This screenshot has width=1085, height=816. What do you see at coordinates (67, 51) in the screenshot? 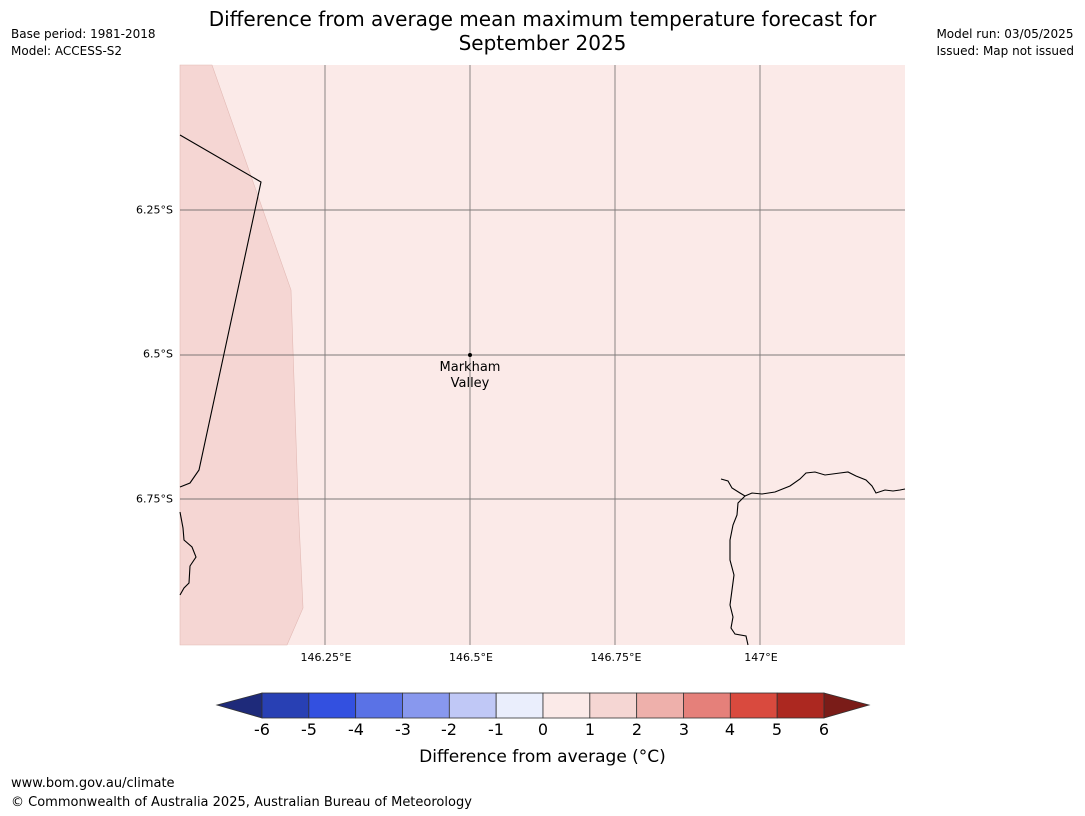
I see `model-text: Model: ACCESS-S2` at bounding box center [67, 51].